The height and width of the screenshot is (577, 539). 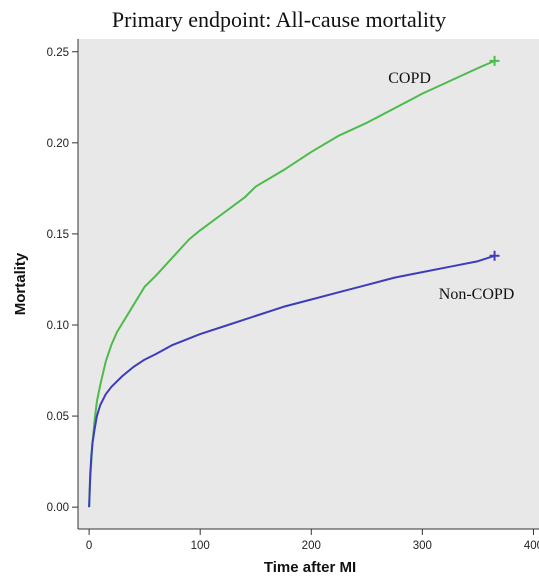 What do you see at coordinates (58, 235) in the screenshot?
I see `y-tick-label: 0.15` at bounding box center [58, 235].